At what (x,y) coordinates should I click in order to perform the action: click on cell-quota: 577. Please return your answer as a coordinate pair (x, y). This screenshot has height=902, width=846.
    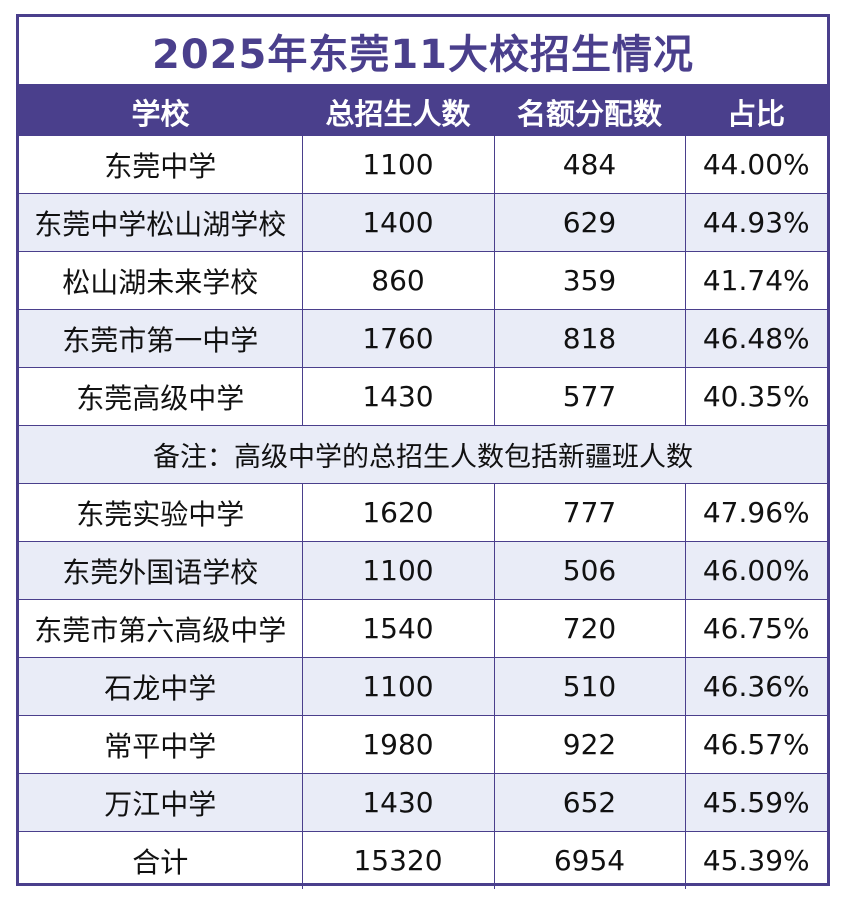
    Looking at the image, I should click on (590, 396).